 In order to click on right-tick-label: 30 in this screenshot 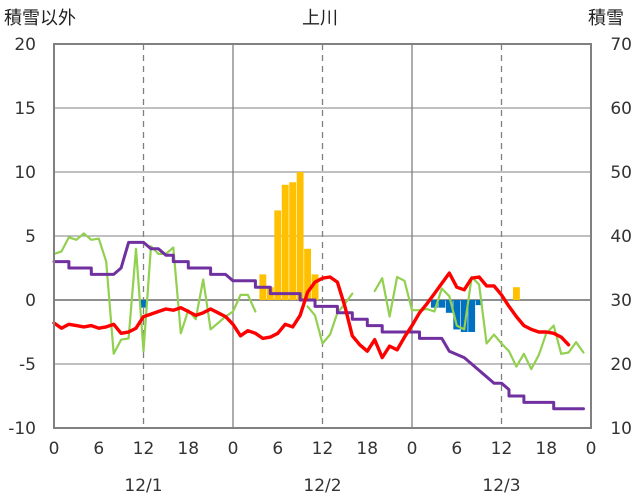, I will do `click(621, 301)`.